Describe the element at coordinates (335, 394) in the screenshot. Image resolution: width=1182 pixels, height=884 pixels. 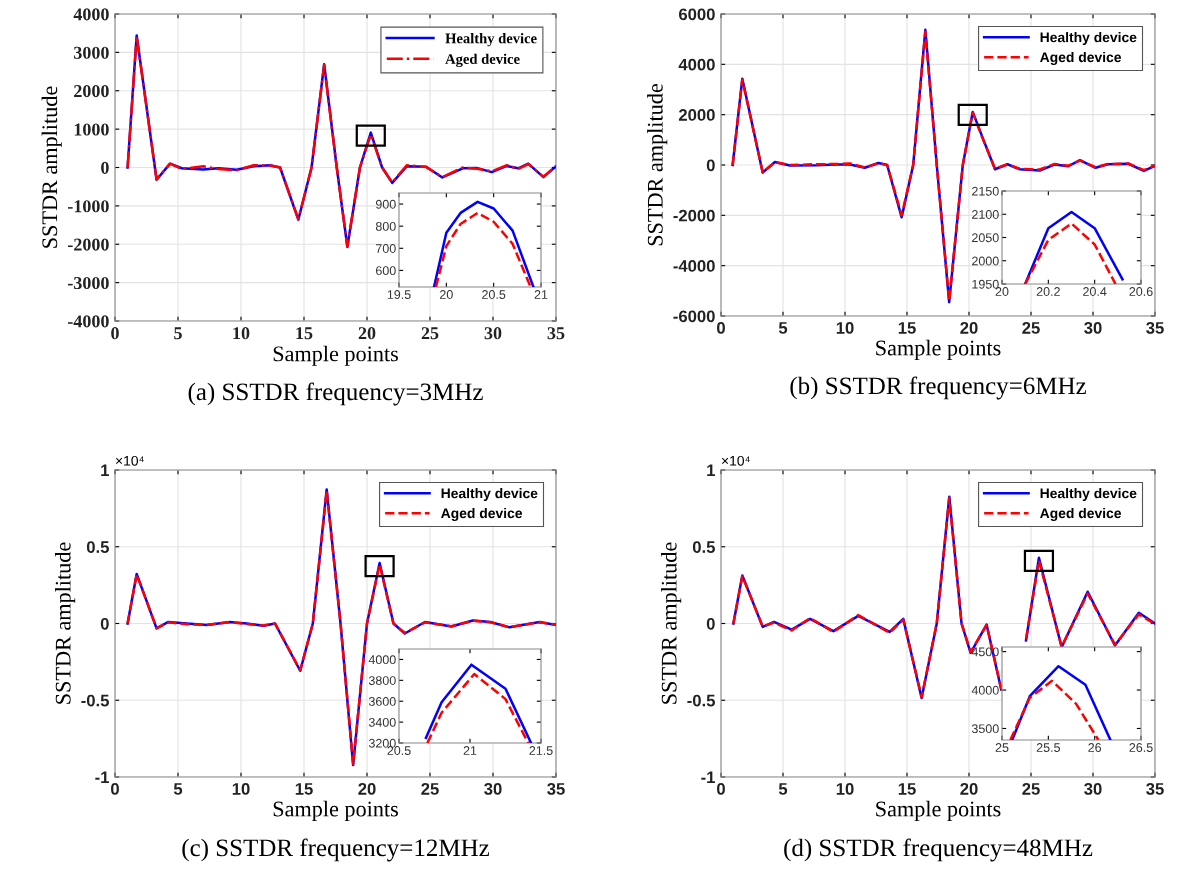
I see `text: (a) SSTDR frequency=3MHz` at that location.